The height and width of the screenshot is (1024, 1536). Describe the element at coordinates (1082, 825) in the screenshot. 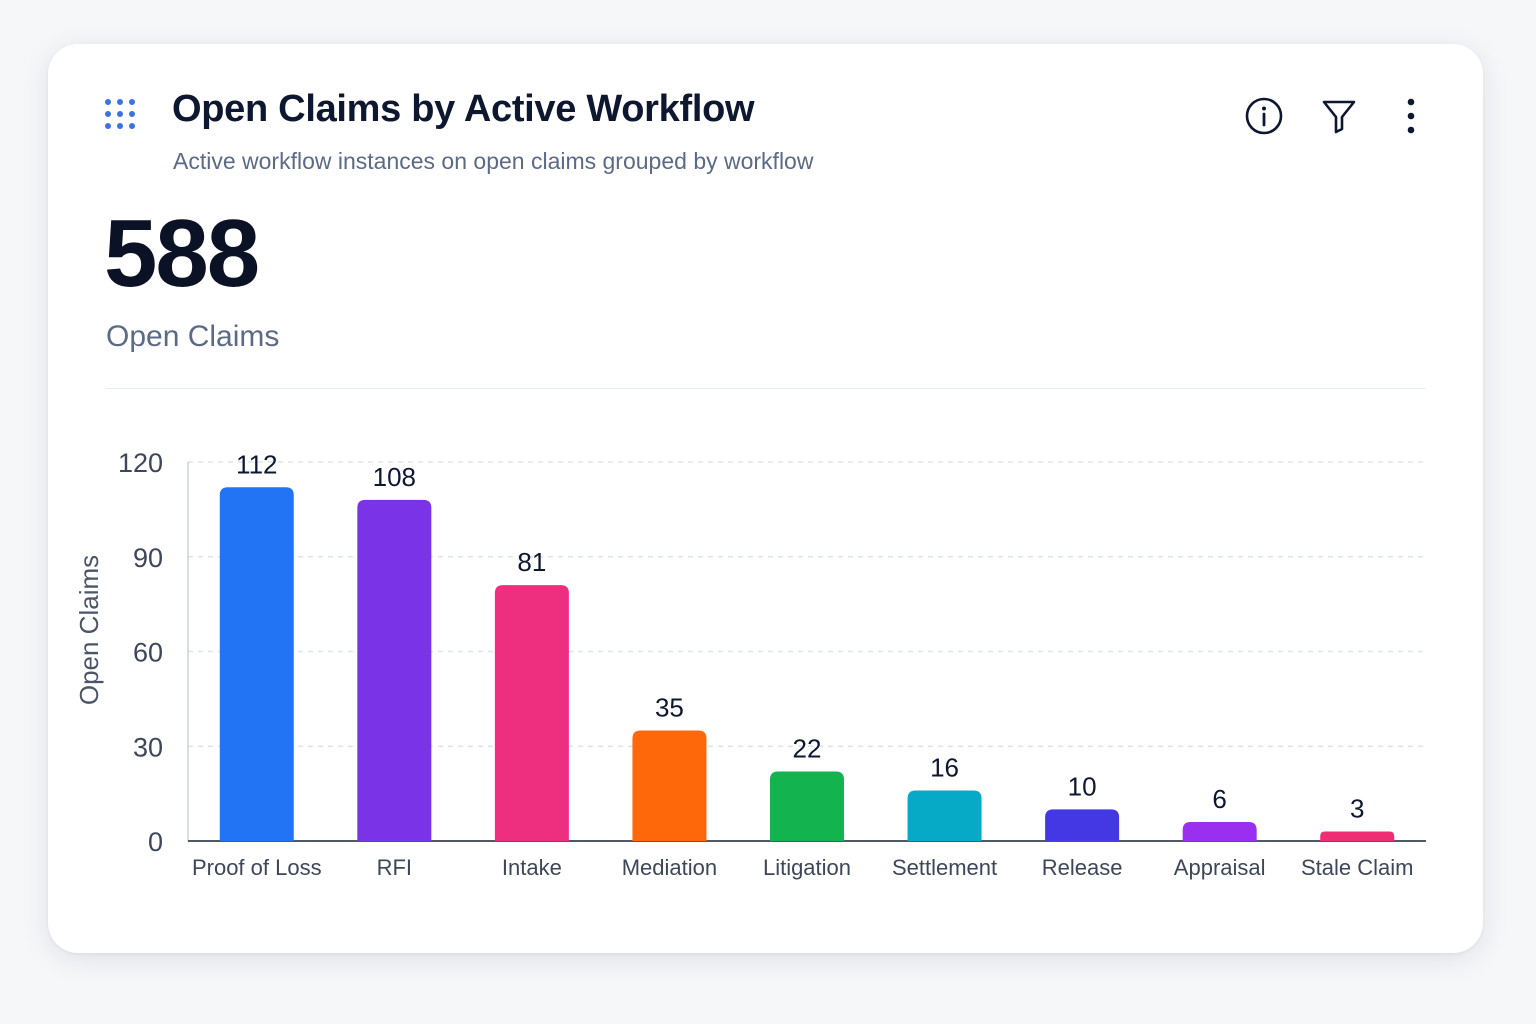

I see `bar-release` at that location.